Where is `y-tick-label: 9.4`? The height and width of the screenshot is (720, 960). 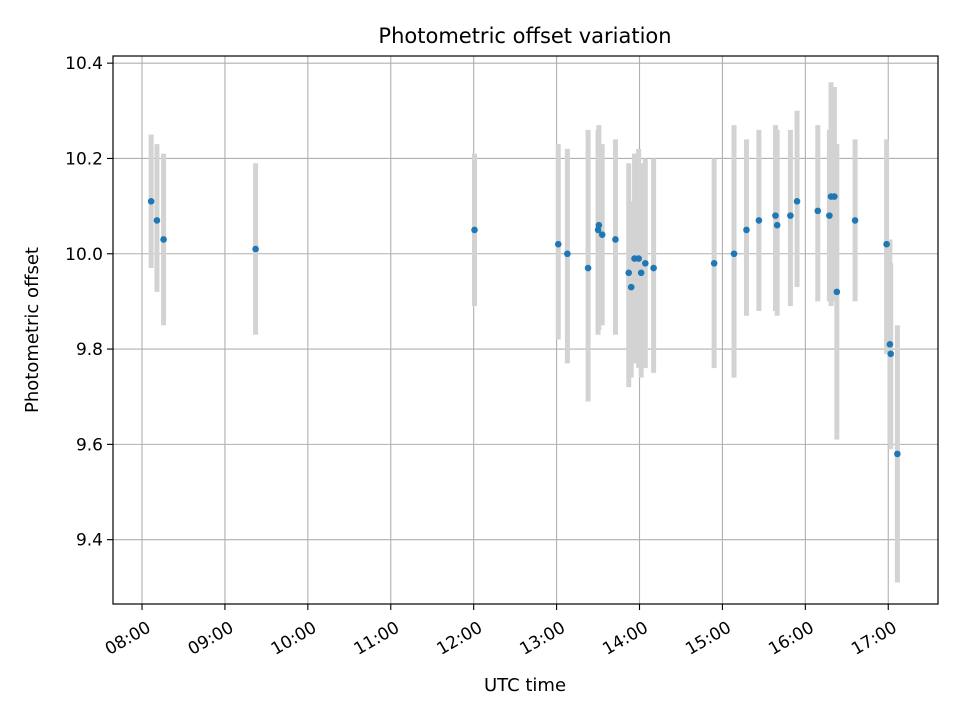 y-tick-label: 9.4 is located at coordinates (89, 541).